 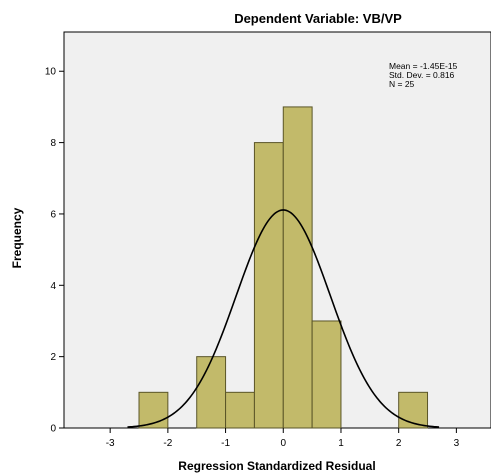 What do you see at coordinates (51, 72) in the screenshot?
I see `y-tick-label-5: 10` at bounding box center [51, 72].